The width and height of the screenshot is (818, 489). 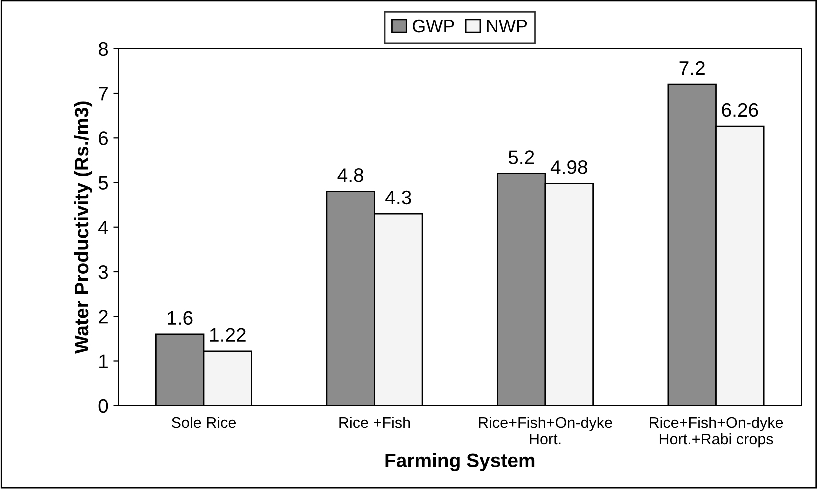 What do you see at coordinates (521, 157) in the screenshot?
I see `data-label: 5.2` at bounding box center [521, 157].